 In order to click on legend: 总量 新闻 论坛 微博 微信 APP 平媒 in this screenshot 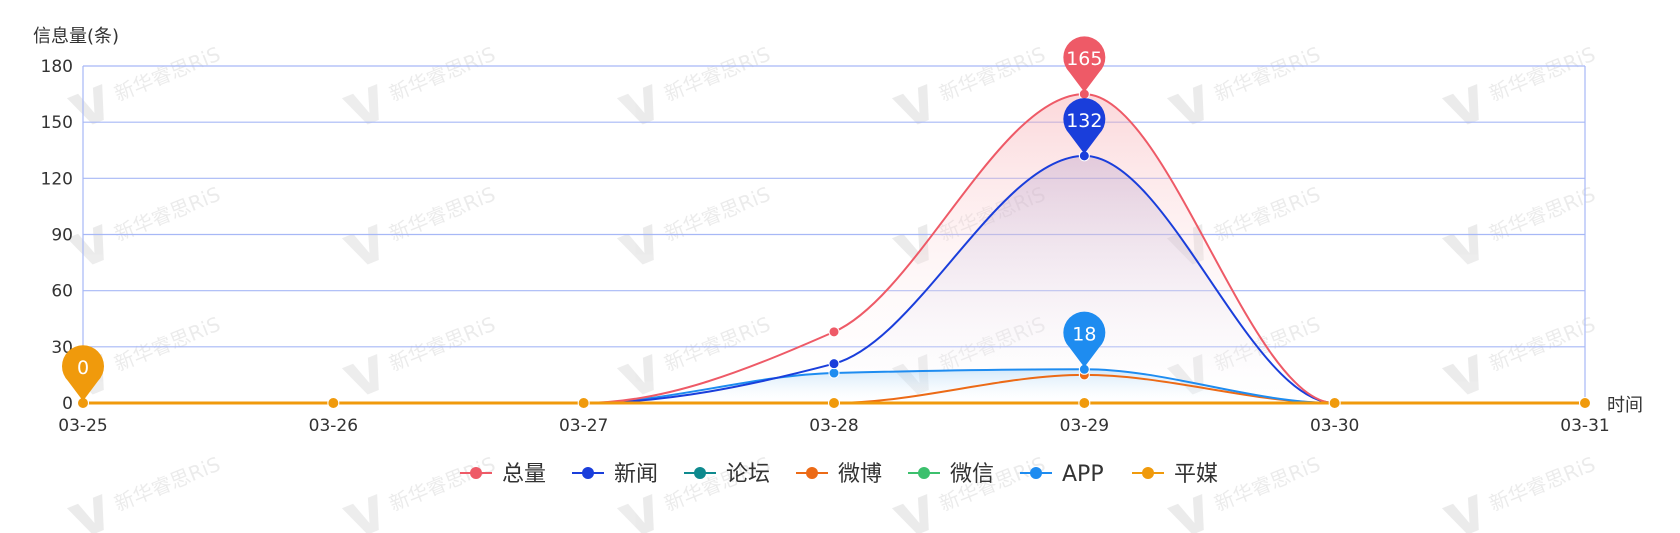, I will do `click(839, 474)`.